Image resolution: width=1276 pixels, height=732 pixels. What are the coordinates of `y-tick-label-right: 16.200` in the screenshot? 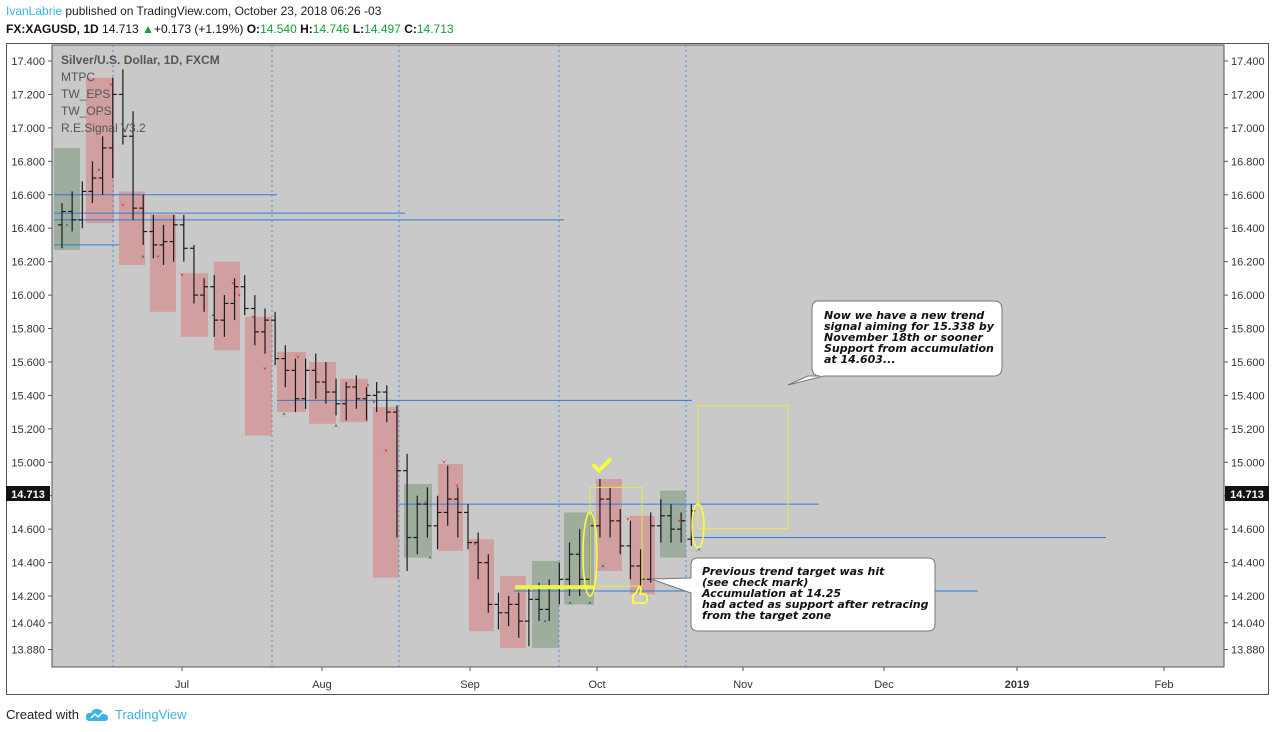 It's located at (1248, 263).